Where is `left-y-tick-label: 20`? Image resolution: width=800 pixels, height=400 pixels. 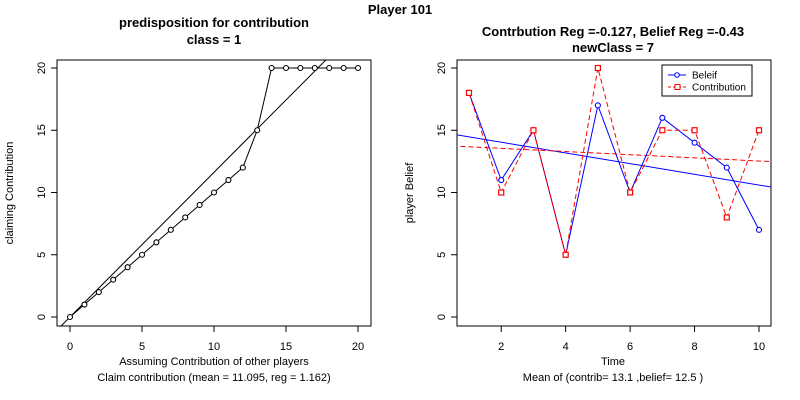
left-y-tick-label: 20 is located at coordinates (42, 68).